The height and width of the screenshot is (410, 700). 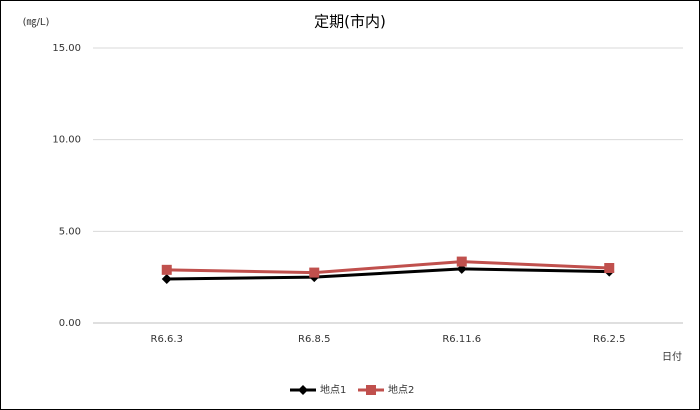 What do you see at coordinates (36, 22) in the screenshot?
I see `y-axis-label: (㎎/L)` at bounding box center [36, 22].